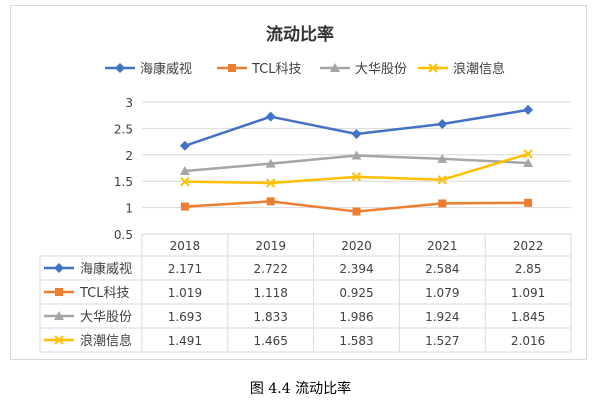 The image size is (601, 405). What do you see at coordinates (123, 235) in the screenshot?
I see `y-tick-label: 0.5` at bounding box center [123, 235].